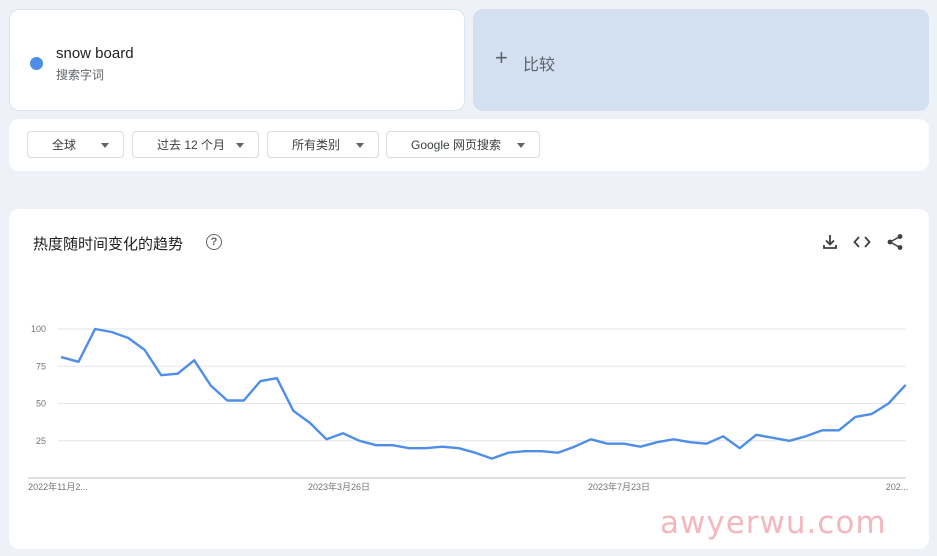 The image size is (937, 556). I want to click on search-type-filter: Google 网页搜索, so click(463, 144).